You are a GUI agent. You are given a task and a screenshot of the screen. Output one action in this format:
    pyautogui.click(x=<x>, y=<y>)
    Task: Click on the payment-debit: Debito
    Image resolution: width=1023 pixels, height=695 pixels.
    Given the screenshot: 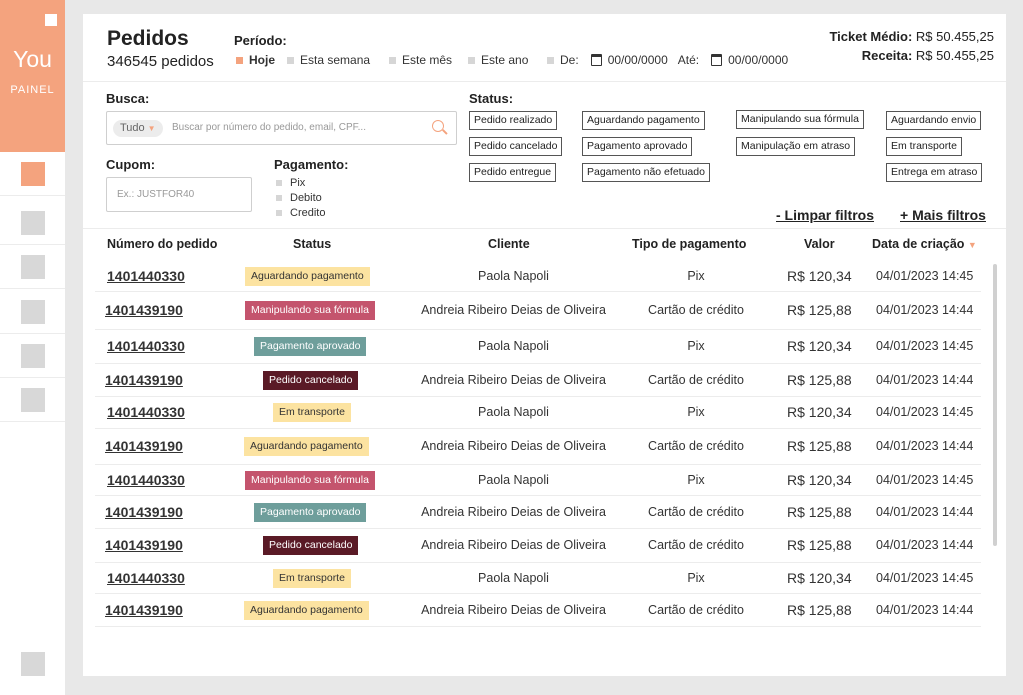 What is the action you would take?
    pyautogui.click(x=299, y=198)
    